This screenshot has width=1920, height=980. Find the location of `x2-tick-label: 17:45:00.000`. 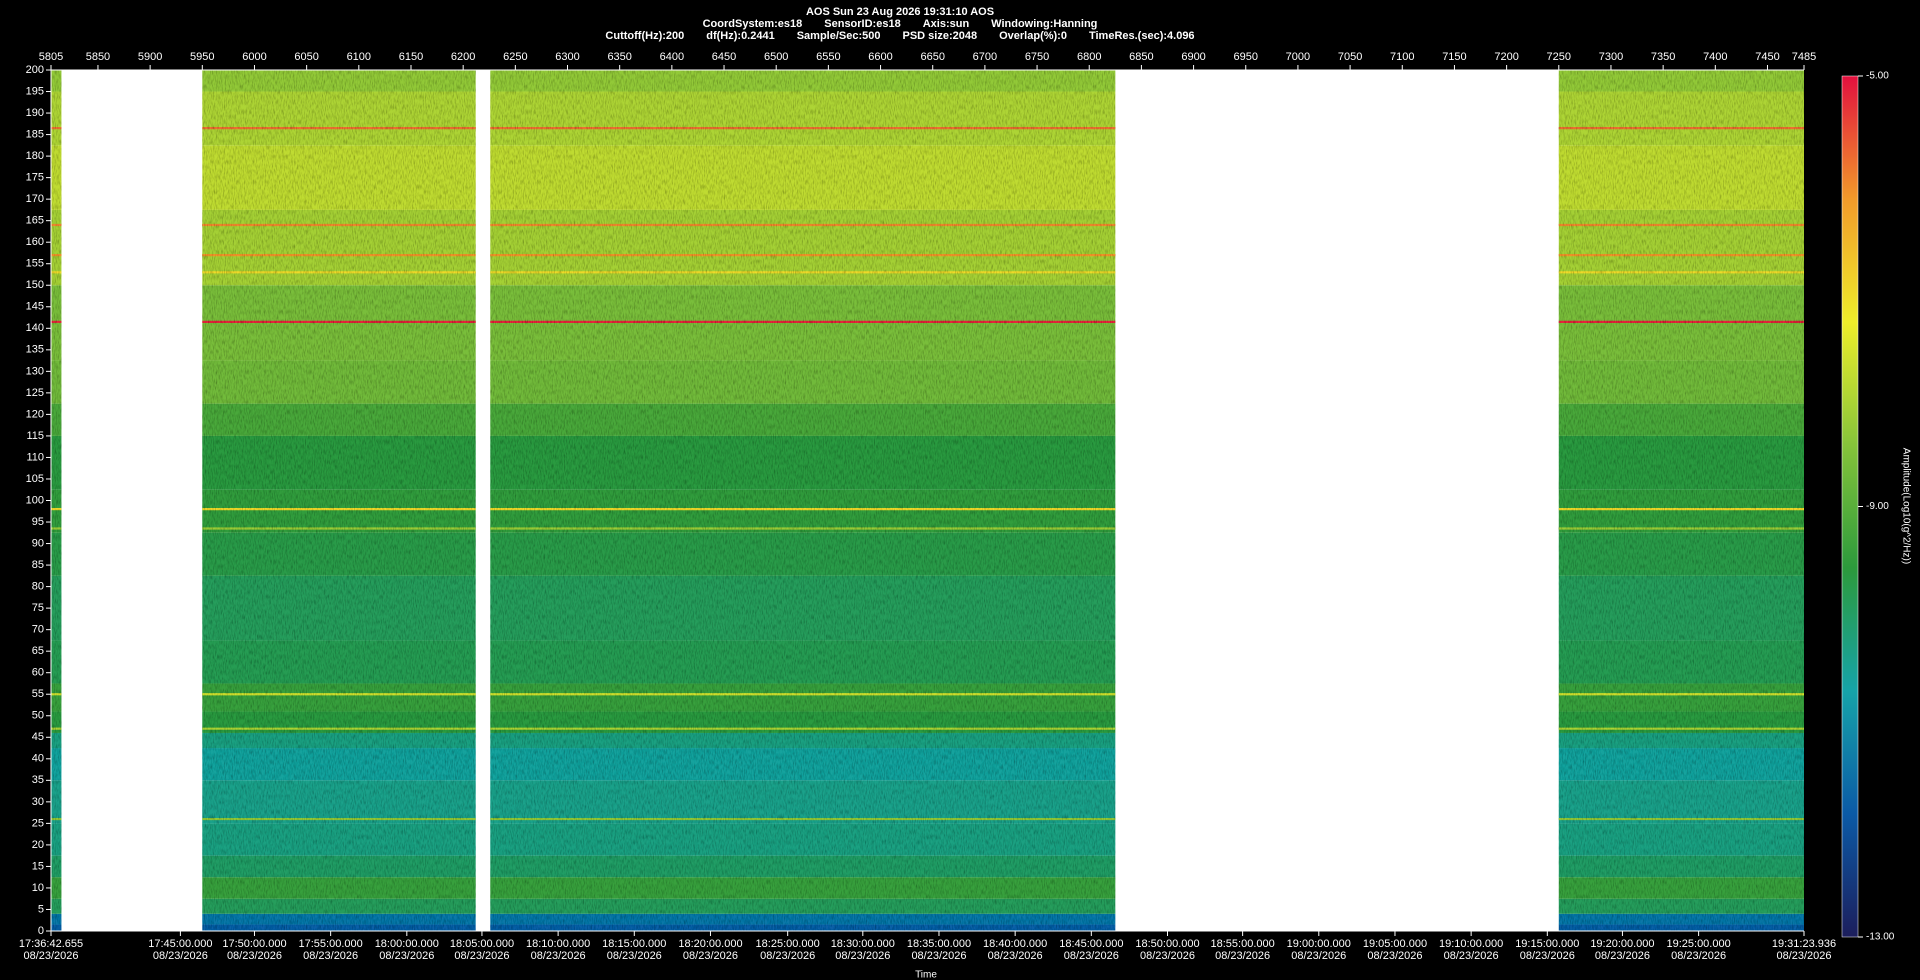

x2-tick-label: 17:45:00.000 is located at coordinates (180, 944).